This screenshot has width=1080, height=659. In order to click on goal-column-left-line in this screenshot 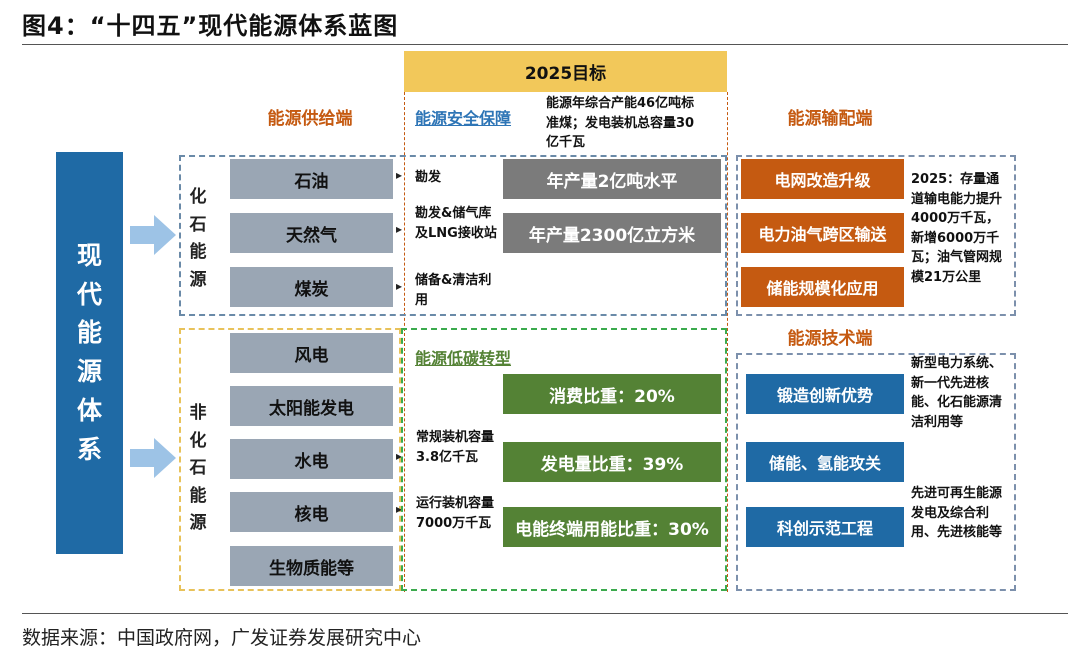, I will do `click(404, 342)`.